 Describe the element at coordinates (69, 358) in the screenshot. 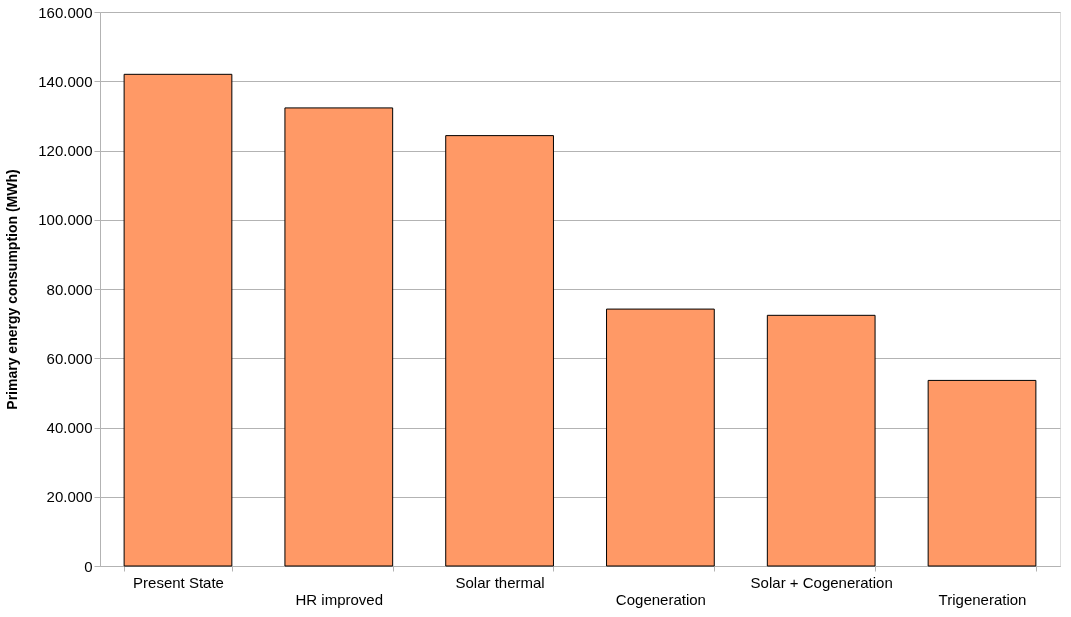

I see `y-tick-label: 60.000` at that location.